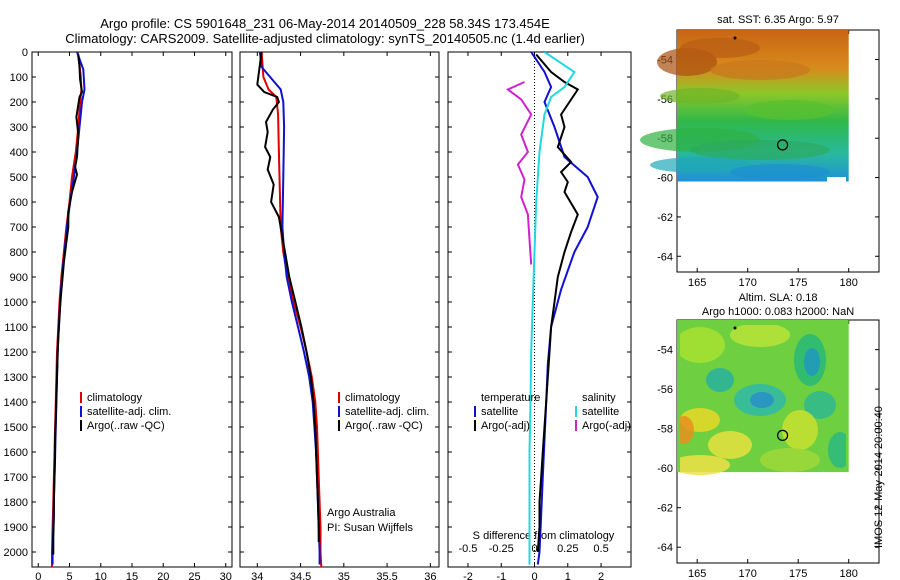 The width and height of the screenshot is (900, 580). I want to click on series-group-salinity, so click(289, 309).